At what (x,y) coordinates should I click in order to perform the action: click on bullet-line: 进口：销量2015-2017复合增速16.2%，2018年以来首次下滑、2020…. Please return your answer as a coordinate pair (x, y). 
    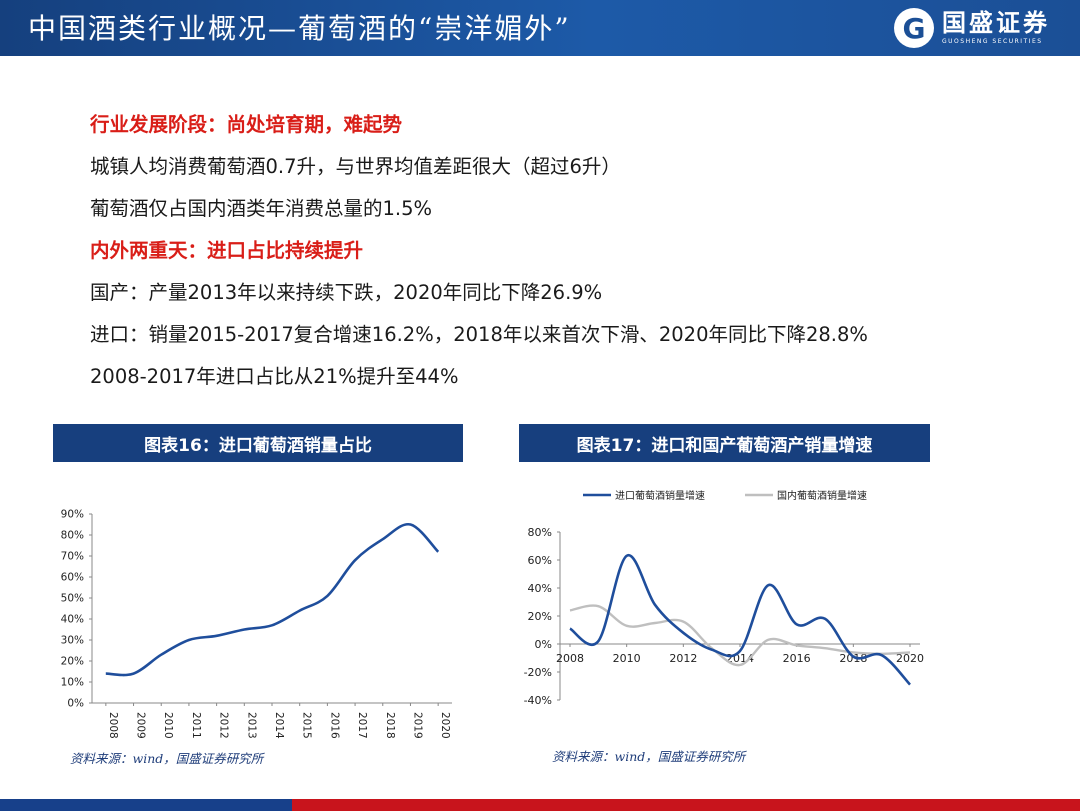
    Looking at the image, I should click on (479, 334).